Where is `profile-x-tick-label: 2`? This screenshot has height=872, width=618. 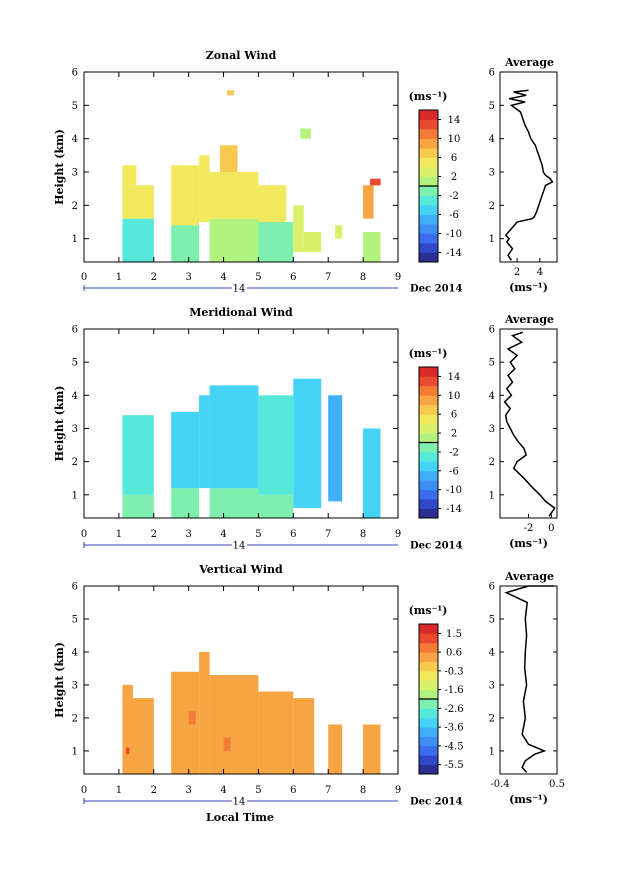 profile-x-tick-label: 2 is located at coordinates (517, 272).